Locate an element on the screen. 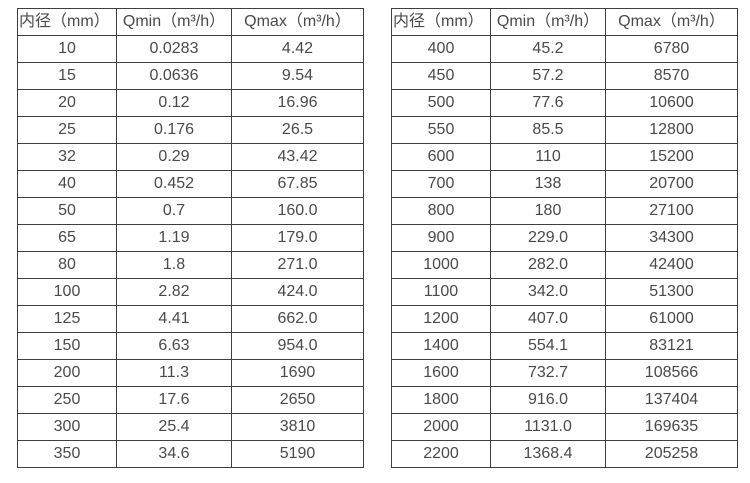 This screenshot has height=483, width=750. table-cell: 61000 is located at coordinates (671, 319).